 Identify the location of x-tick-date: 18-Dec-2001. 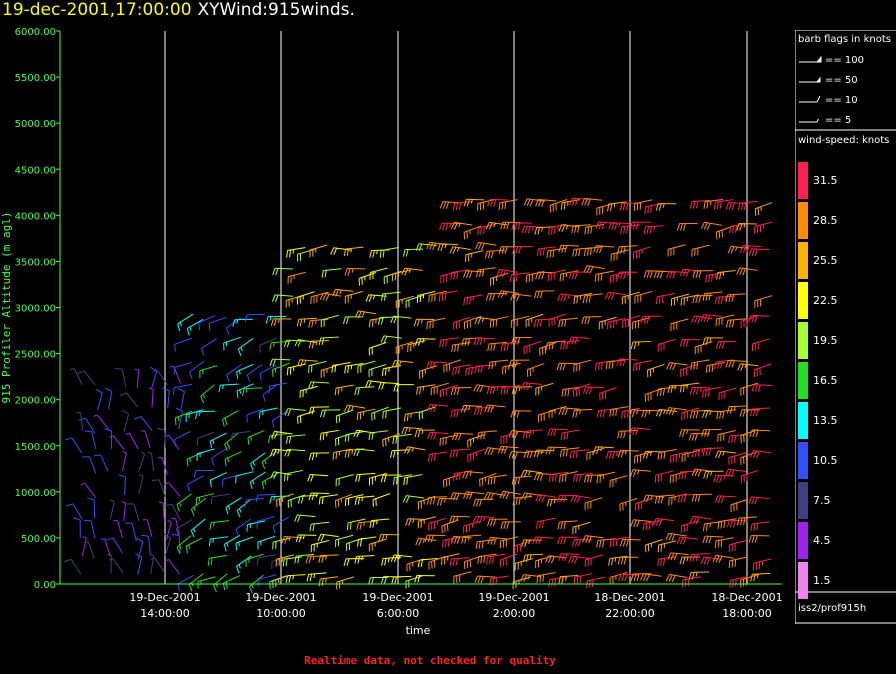
(746, 597).